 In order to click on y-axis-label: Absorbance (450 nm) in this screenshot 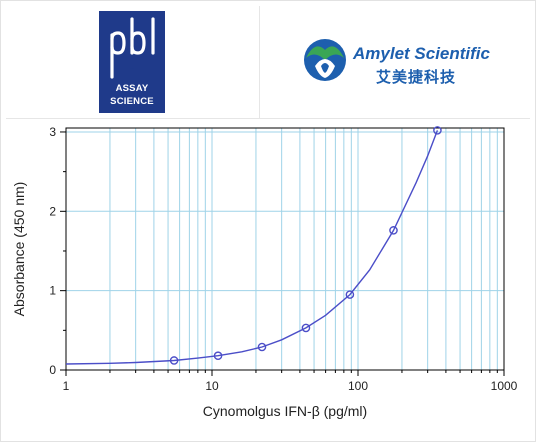, I will do `click(19, 249)`.